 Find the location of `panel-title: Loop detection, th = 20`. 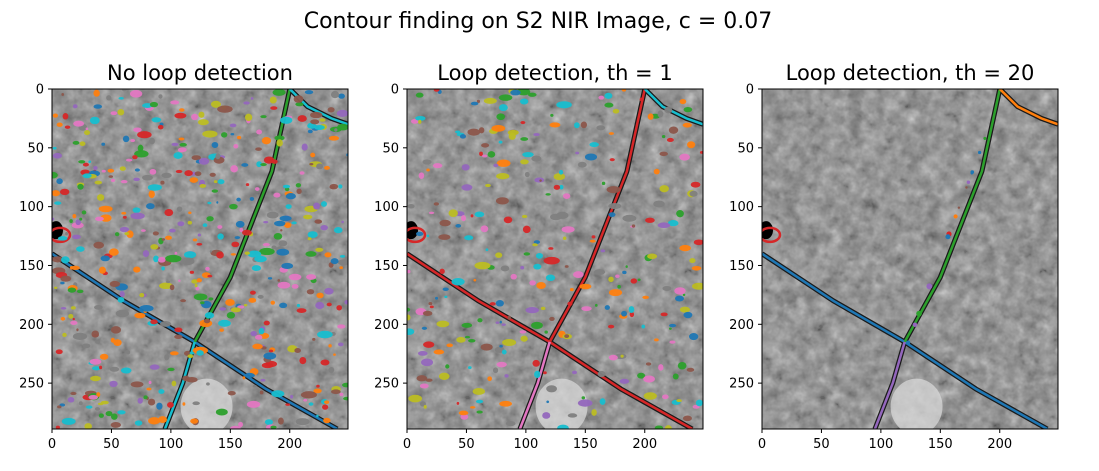

panel-title: Loop detection, th = 20 is located at coordinates (910, 73).